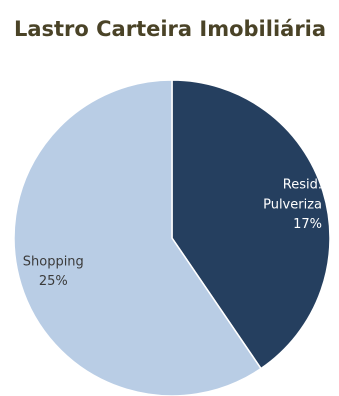 This screenshot has width=339, height=396. What do you see at coordinates (53, 261) in the screenshot?
I see `slice-label: Shopping` at bounding box center [53, 261].